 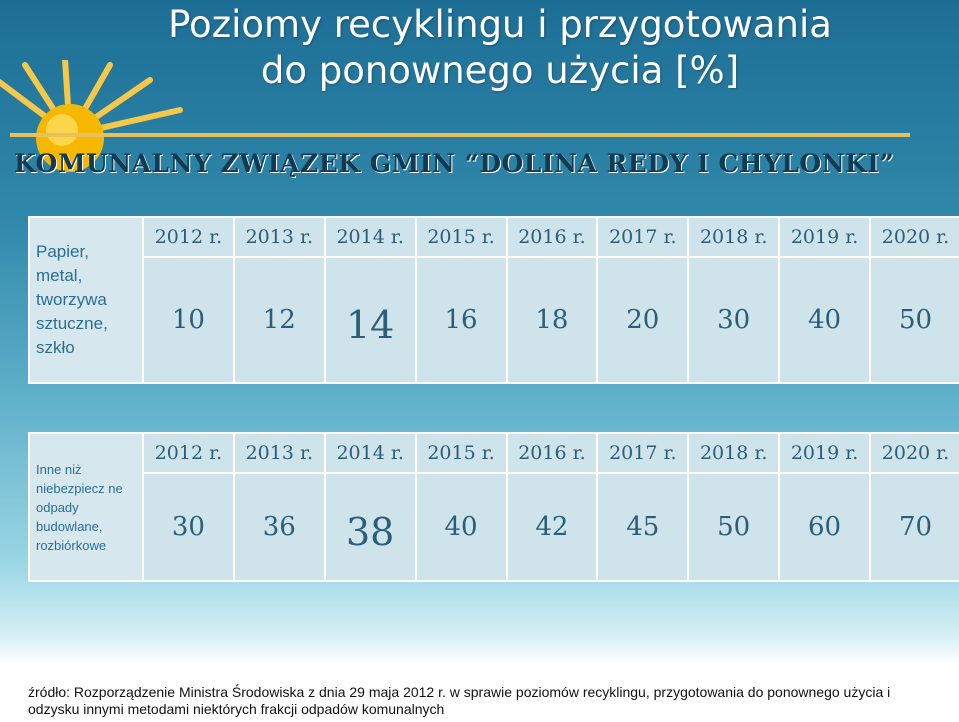 What do you see at coordinates (500, 70) in the screenshot?
I see `title-line-2: do ponownego użycia [%]` at bounding box center [500, 70].